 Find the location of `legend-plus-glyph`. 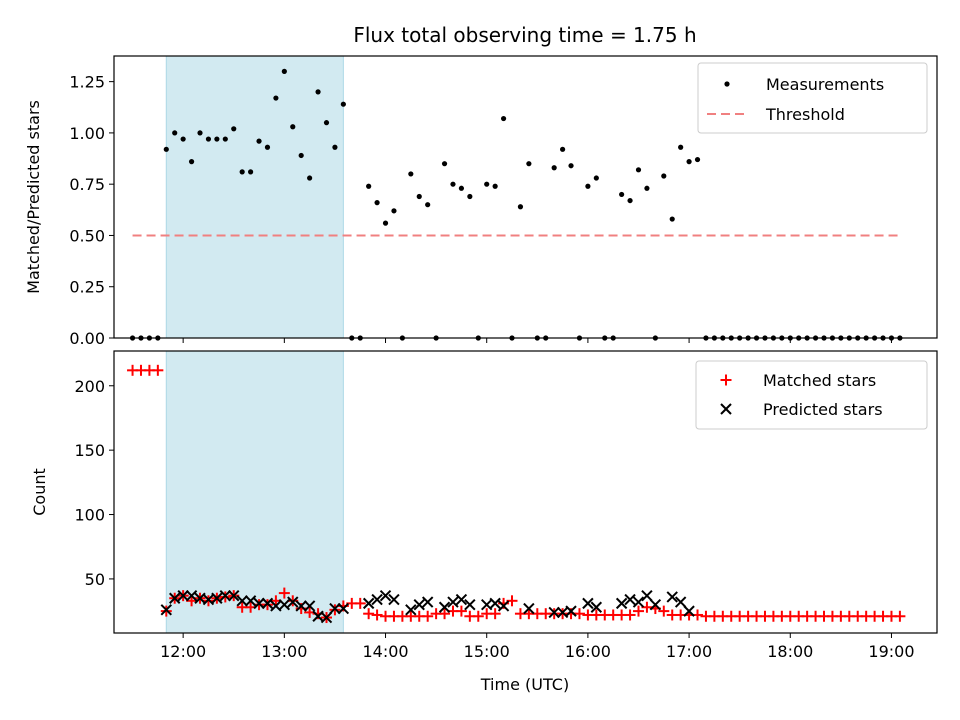

legend-plus-glyph is located at coordinates (726, 380).